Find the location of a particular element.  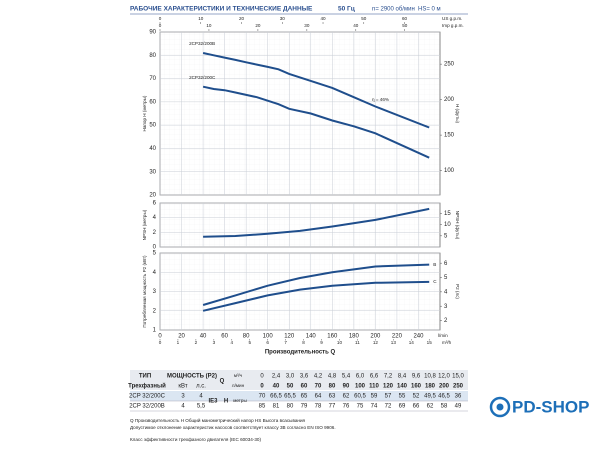

table-cell: 6,6 is located at coordinates (374, 377).